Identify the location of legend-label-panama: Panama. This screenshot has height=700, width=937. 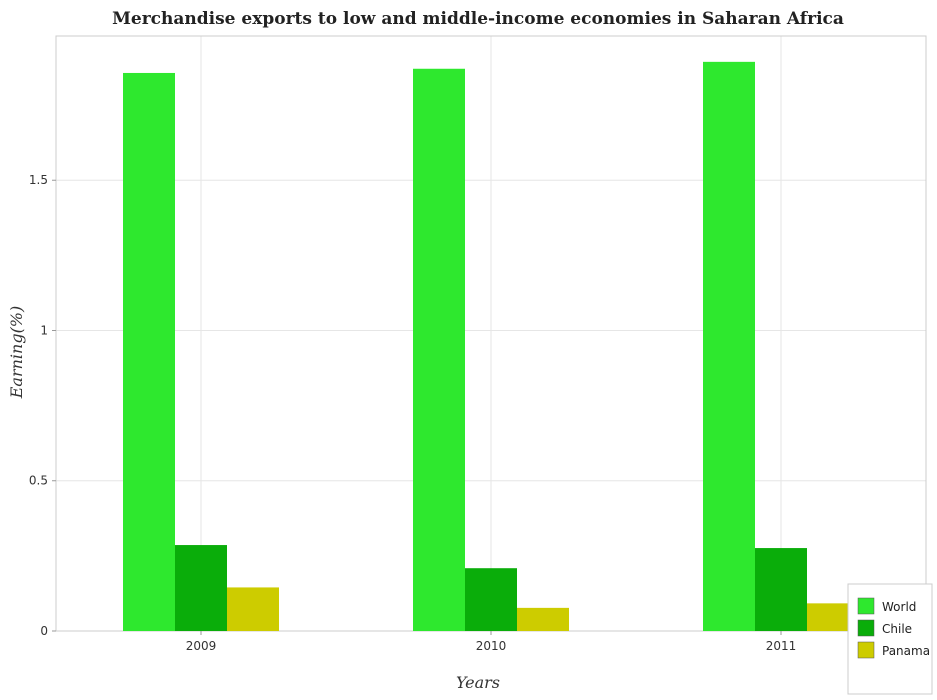
(906, 651).